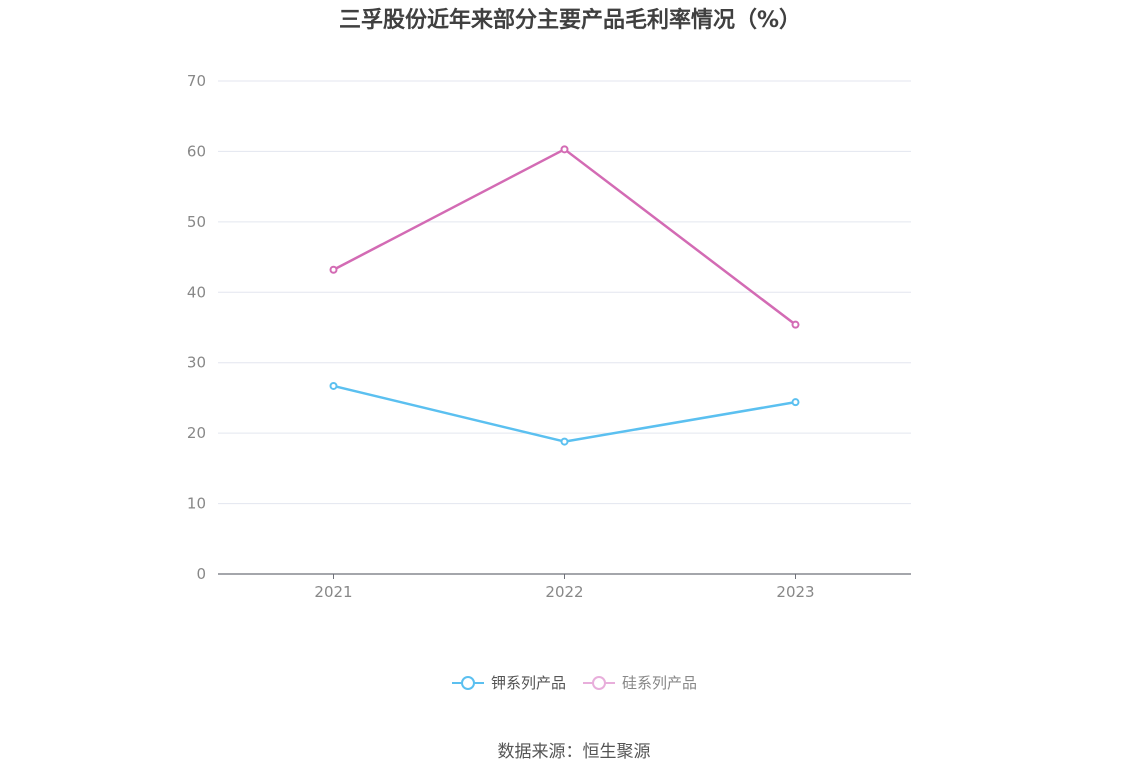 The width and height of the screenshot is (1148, 776). What do you see at coordinates (795, 592) in the screenshot?
I see `x-tick-label: 2023` at bounding box center [795, 592].